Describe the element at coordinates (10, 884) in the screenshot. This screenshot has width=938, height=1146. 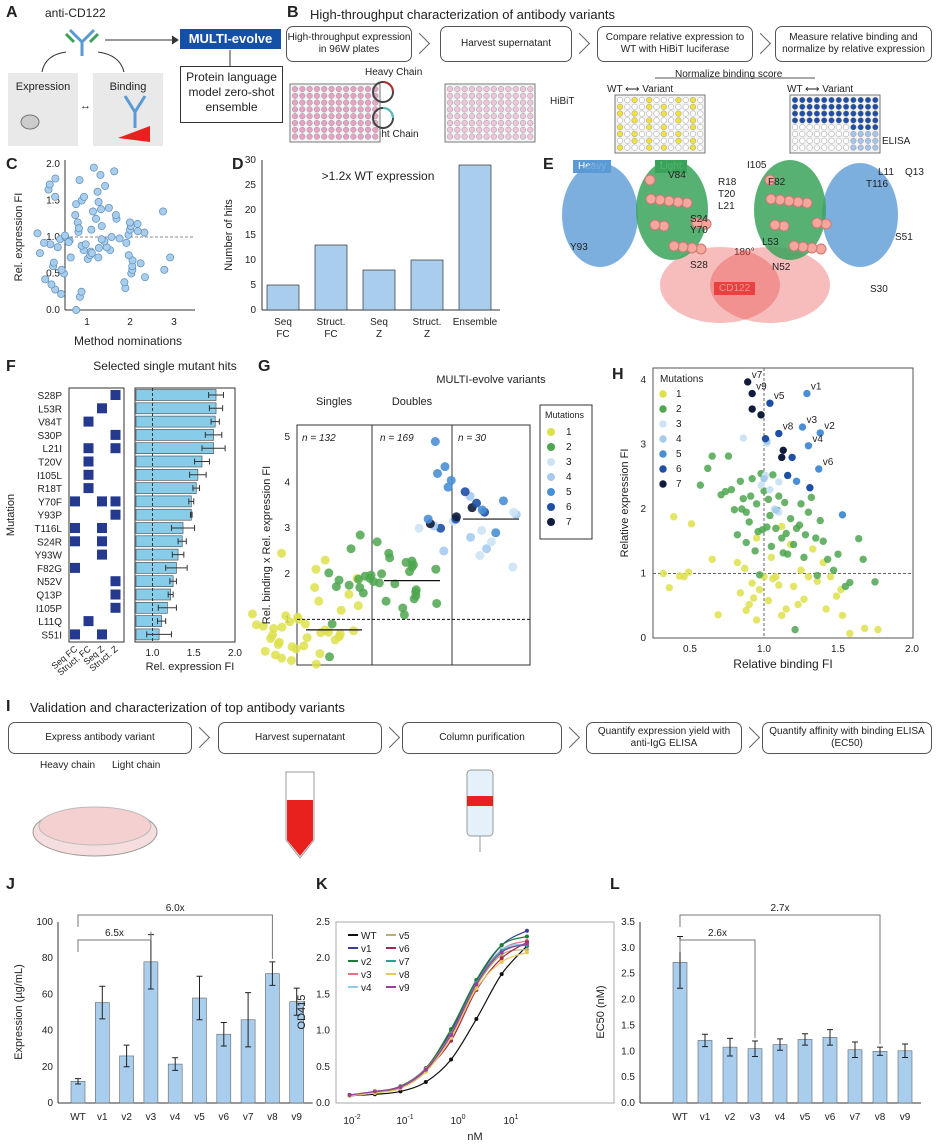
I see `panel-label-j: J` at that location.